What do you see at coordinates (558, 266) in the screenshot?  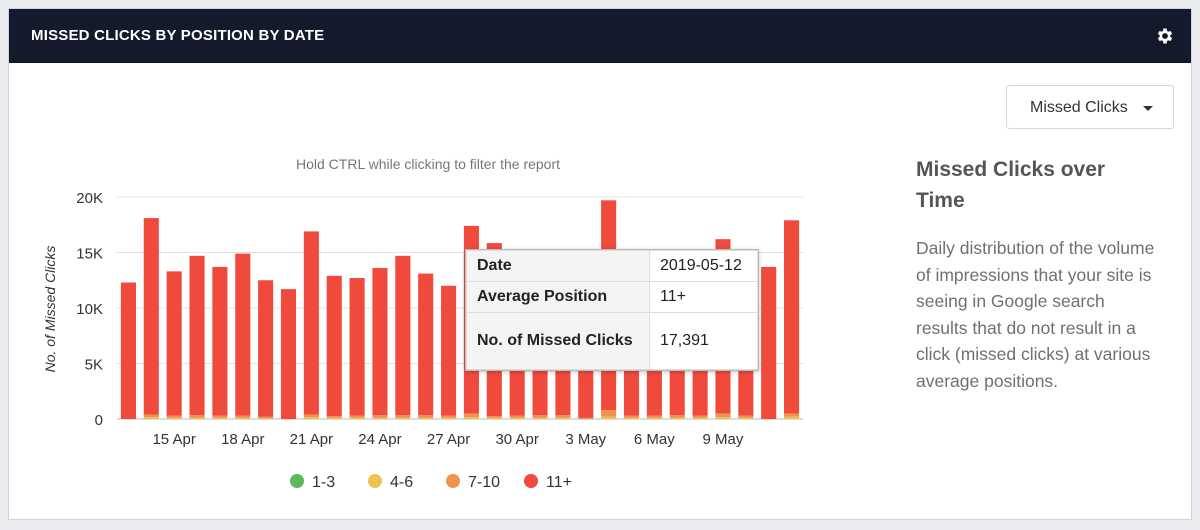 I see `tooltip-key: Date` at bounding box center [558, 266].